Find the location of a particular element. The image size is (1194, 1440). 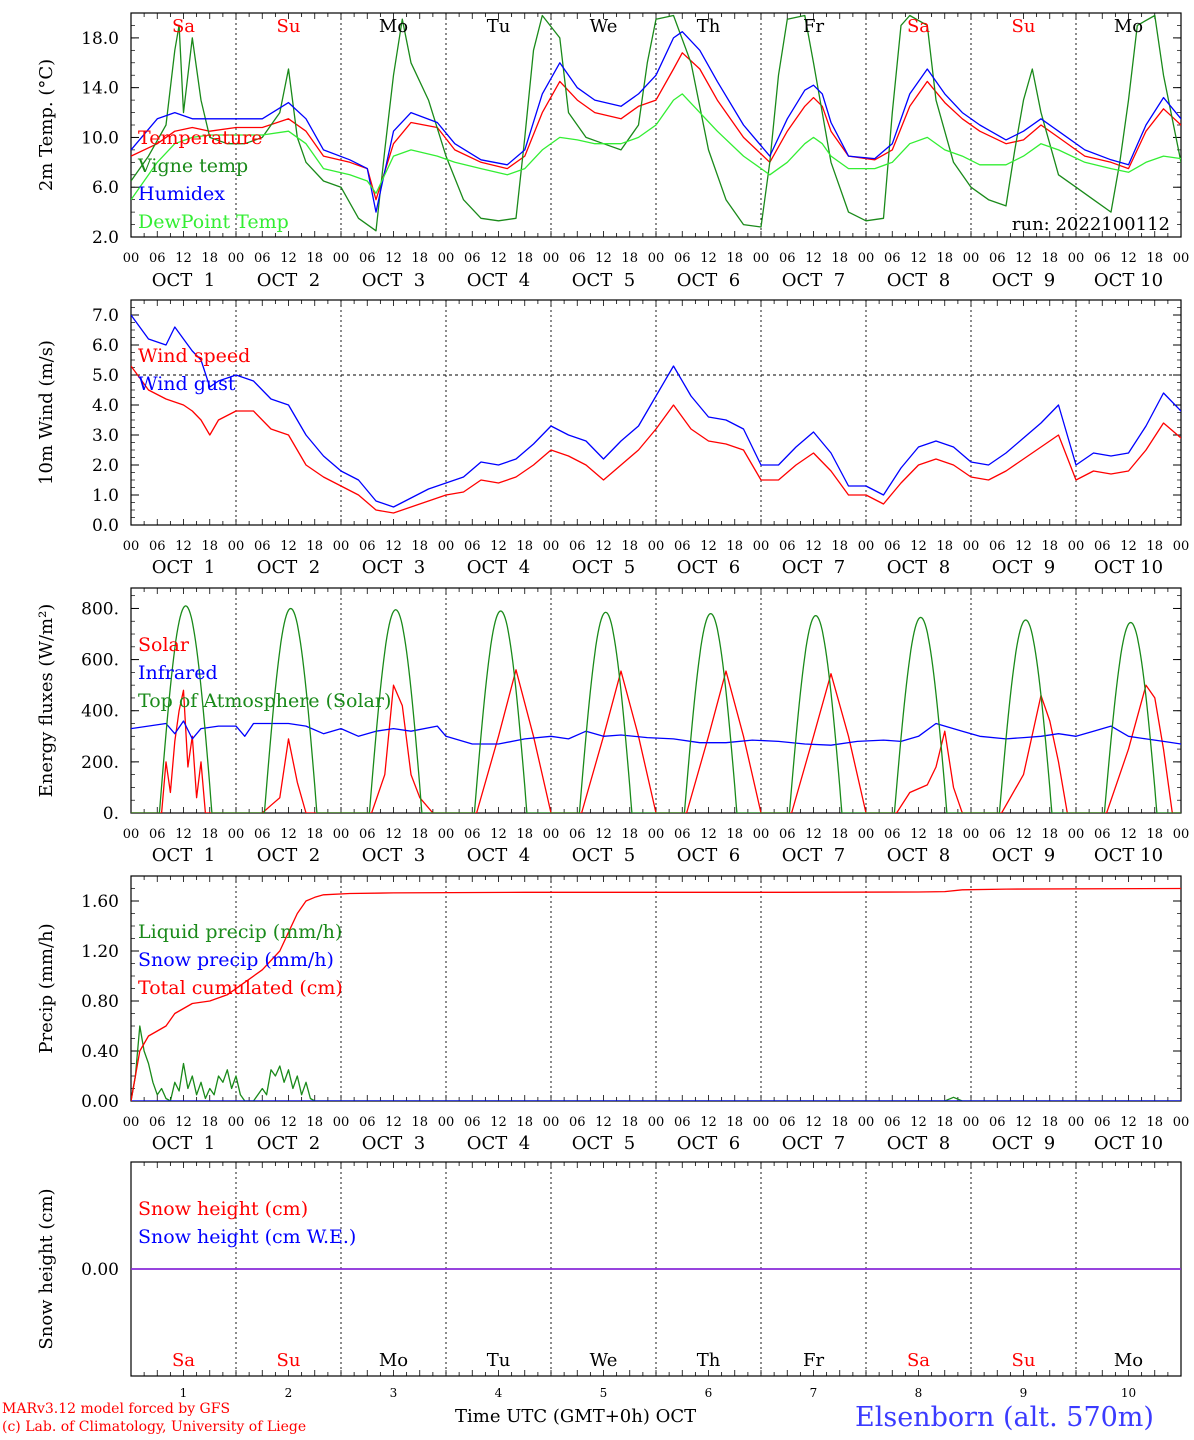

date-label: OCT 9 is located at coordinates (1023, 855).